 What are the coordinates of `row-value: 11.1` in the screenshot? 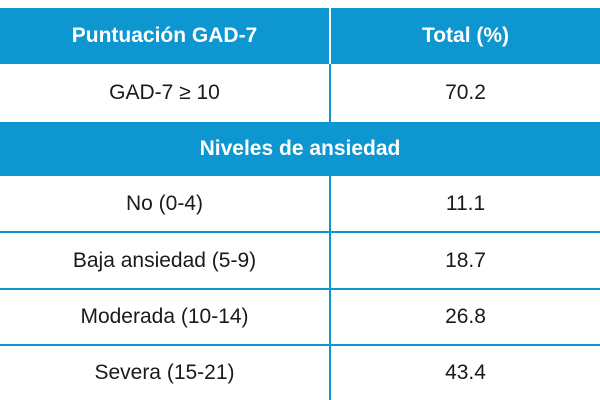 It's located at (465, 203).